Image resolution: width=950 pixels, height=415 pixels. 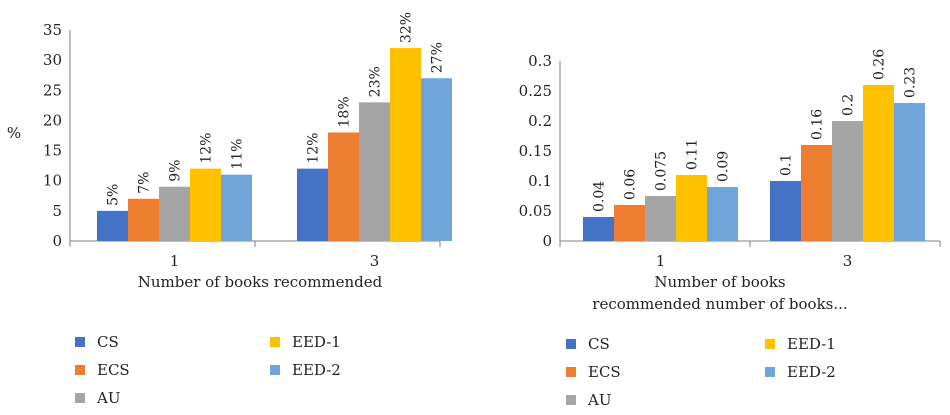 What do you see at coordinates (880, 64) in the screenshot?
I see `data-label: 0.26` at bounding box center [880, 64].